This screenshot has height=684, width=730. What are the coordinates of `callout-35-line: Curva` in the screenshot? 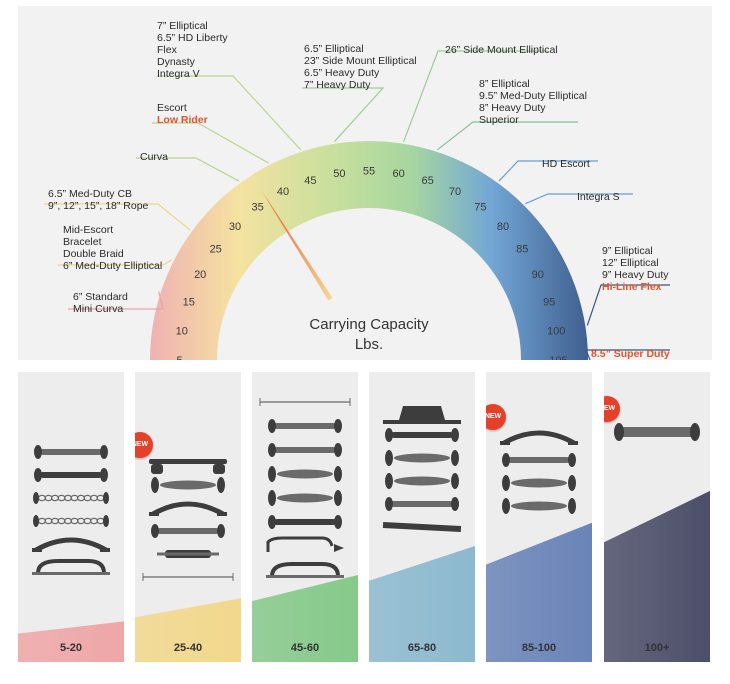 It's located at (154, 157).